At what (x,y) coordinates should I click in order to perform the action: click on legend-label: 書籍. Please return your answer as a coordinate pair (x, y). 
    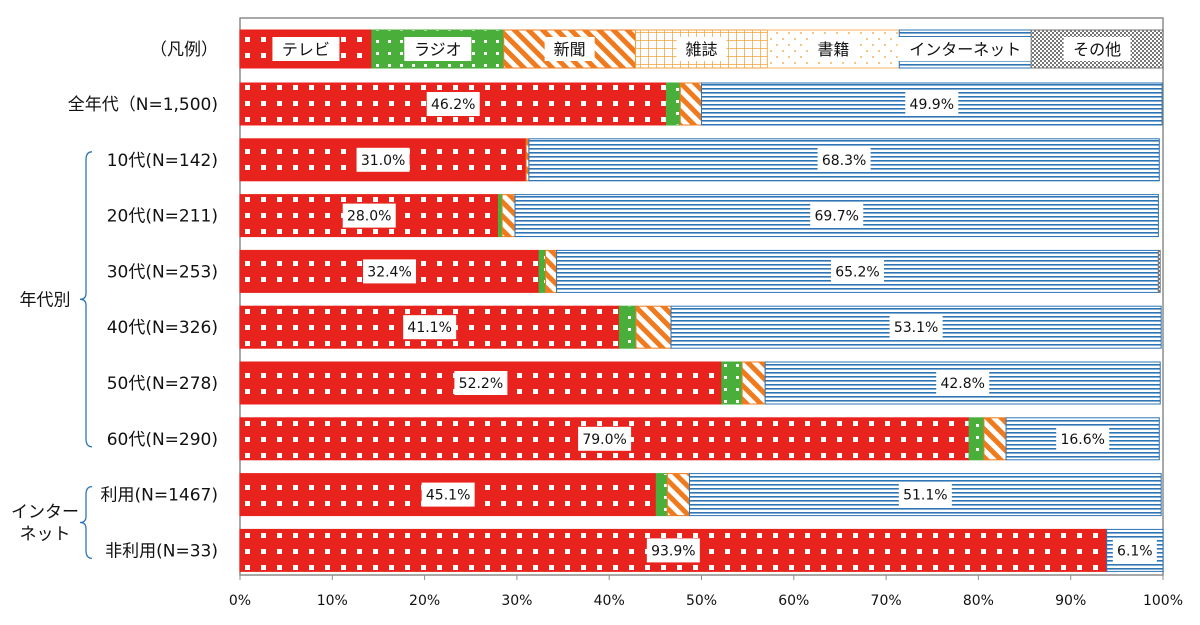
    Looking at the image, I should click on (833, 49).